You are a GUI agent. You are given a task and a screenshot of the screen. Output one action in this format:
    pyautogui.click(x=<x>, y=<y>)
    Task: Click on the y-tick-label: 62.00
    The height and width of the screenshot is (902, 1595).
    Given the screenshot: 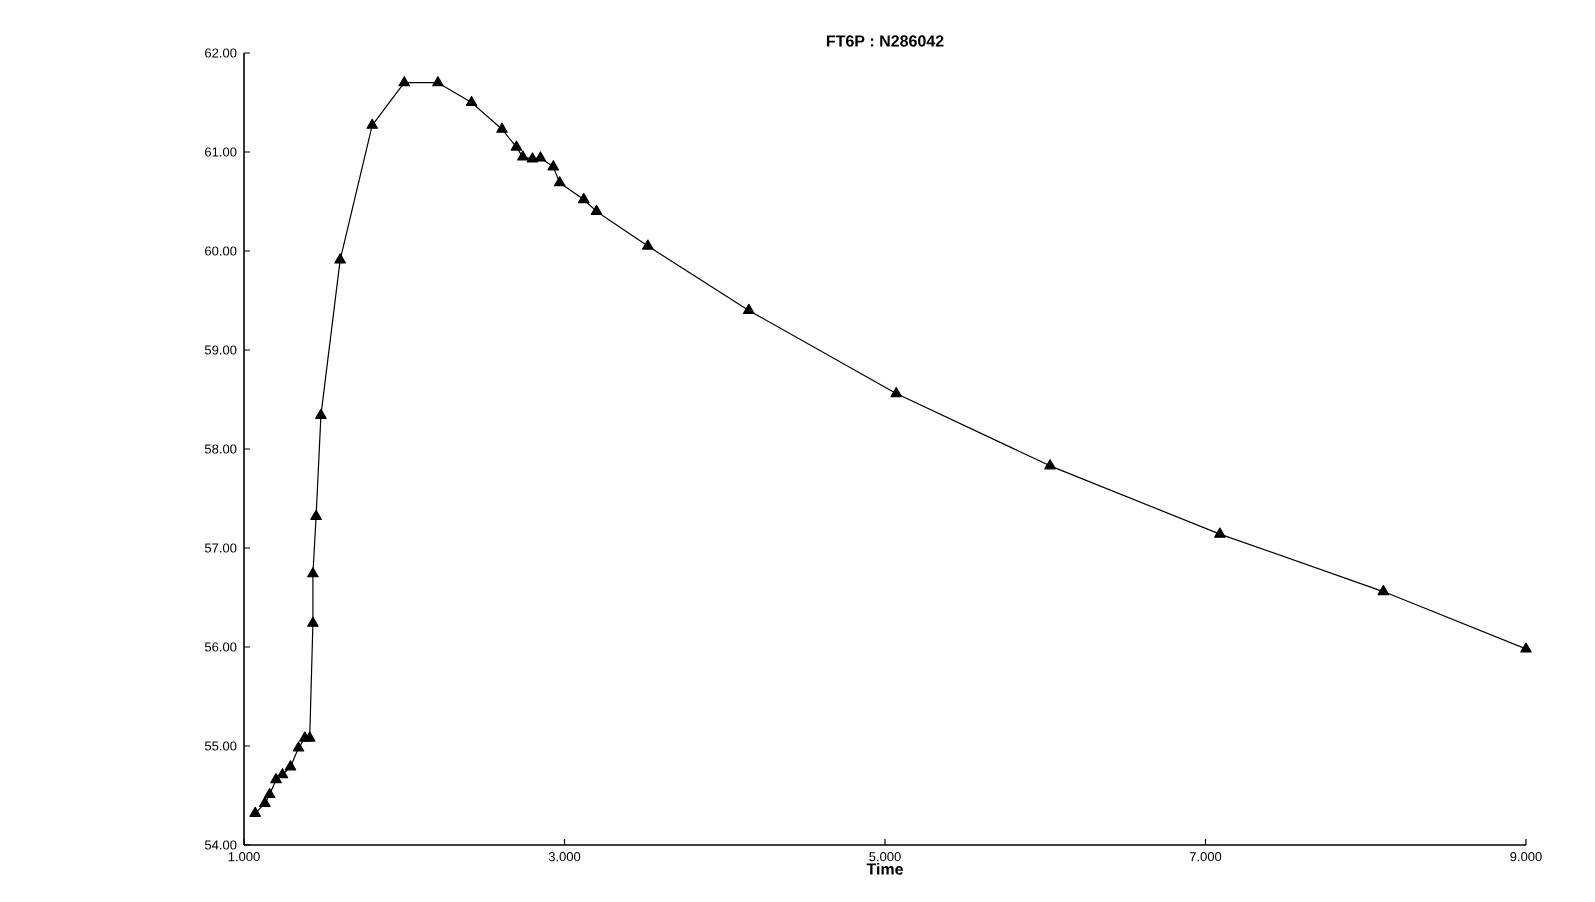 What is the action you would take?
    pyautogui.click(x=221, y=53)
    